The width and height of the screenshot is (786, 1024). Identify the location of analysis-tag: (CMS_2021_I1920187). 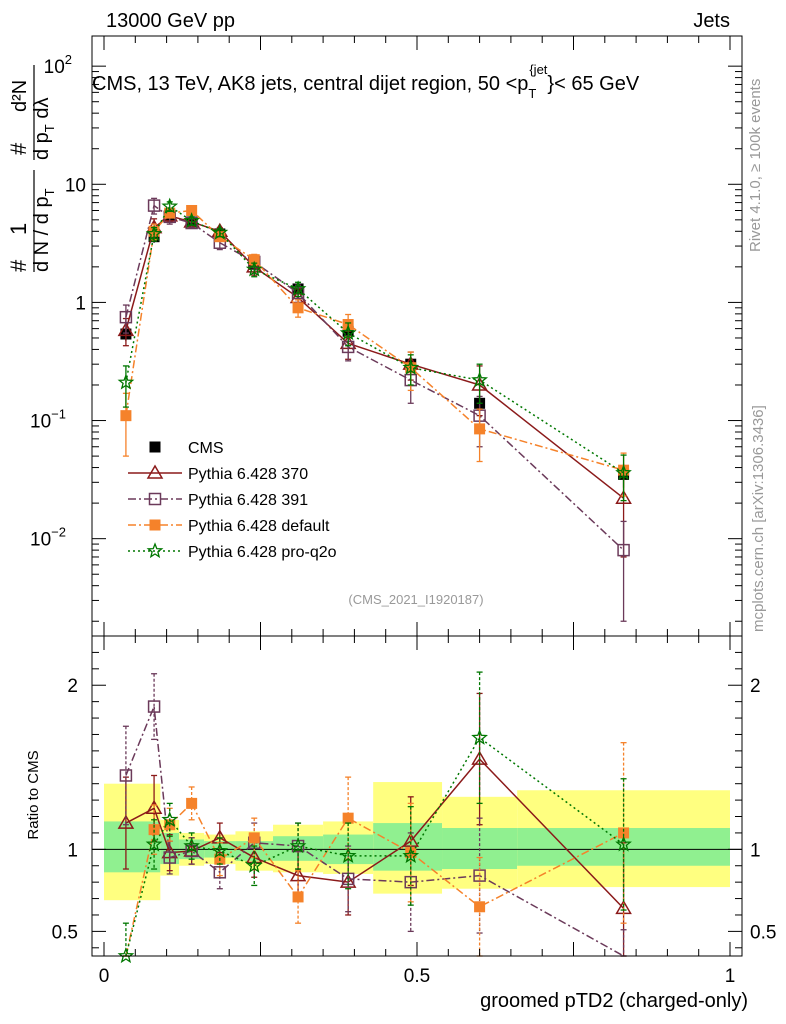
(415, 599).